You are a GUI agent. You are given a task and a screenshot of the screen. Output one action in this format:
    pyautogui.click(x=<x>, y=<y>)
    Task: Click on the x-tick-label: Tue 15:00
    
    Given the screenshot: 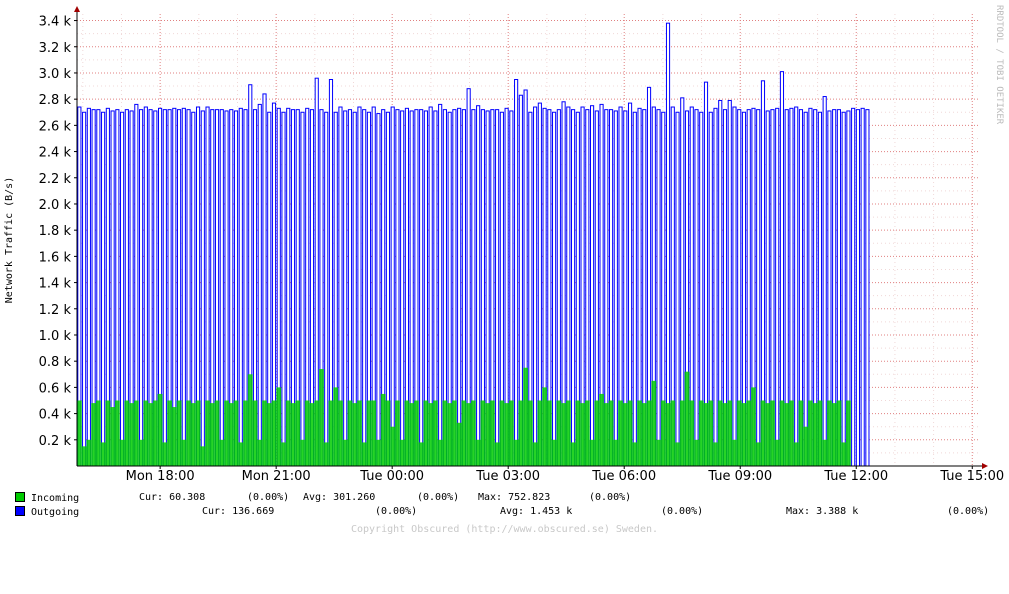 What is the action you would take?
    pyautogui.click(x=971, y=476)
    